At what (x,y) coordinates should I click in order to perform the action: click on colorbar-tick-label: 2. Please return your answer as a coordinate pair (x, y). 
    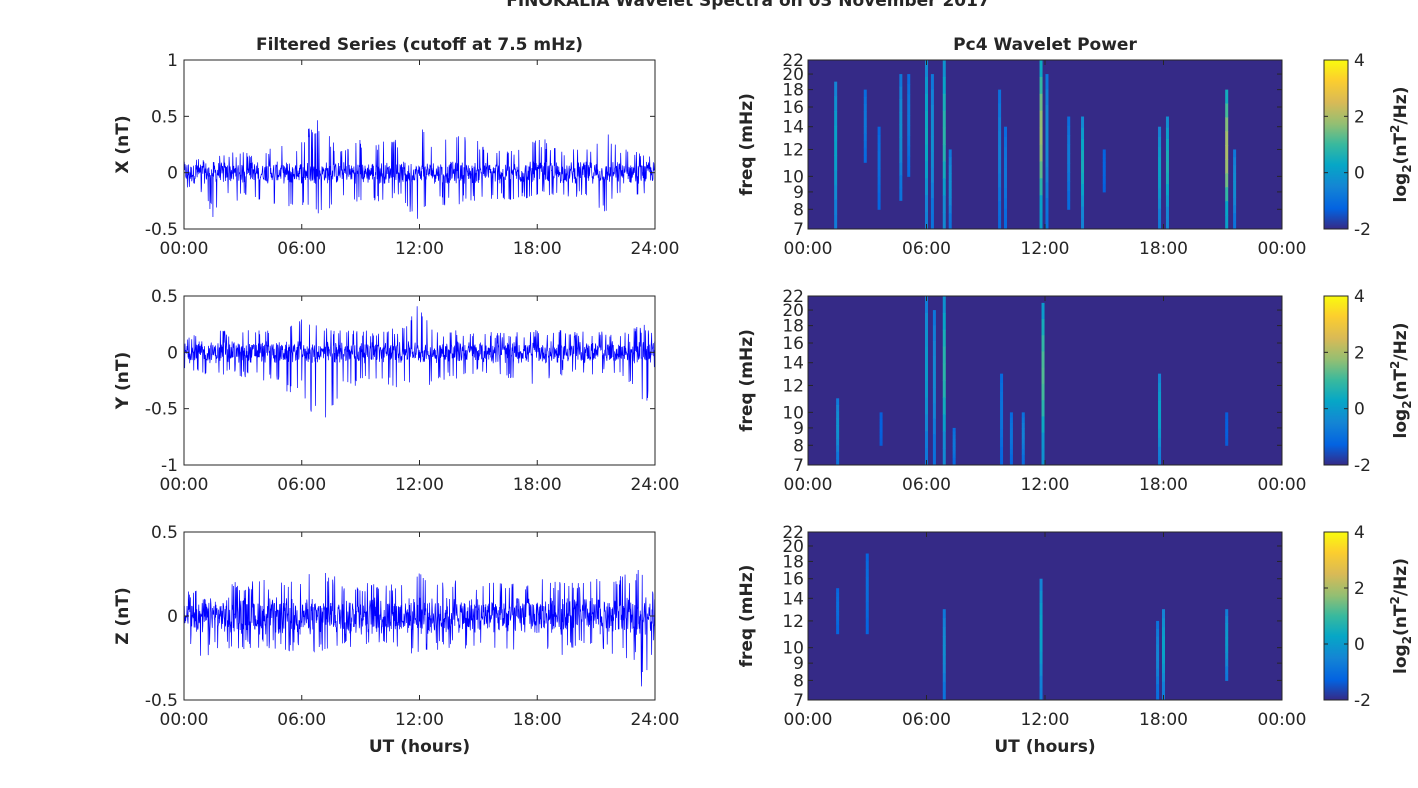
    Looking at the image, I should click on (1359, 353).